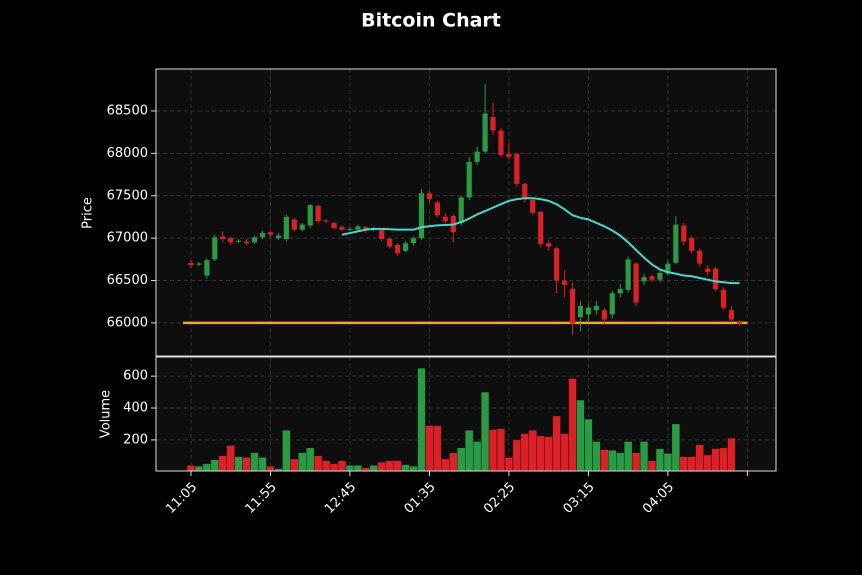  What do you see at coordinates (127, 110) in the screenshot?
I see `y-tick-label: 68500` at bounding box center [127, 110].